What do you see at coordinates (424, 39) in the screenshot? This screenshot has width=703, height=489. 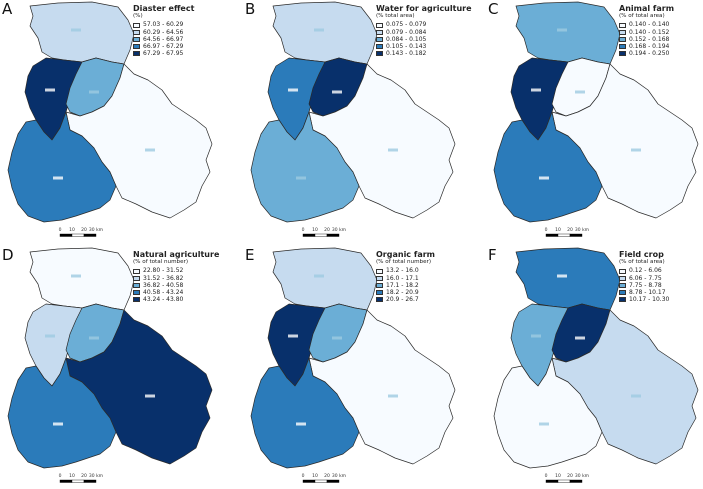 I see `legend-item: 0.084 - 0.105` at bounding box center [424, 39].